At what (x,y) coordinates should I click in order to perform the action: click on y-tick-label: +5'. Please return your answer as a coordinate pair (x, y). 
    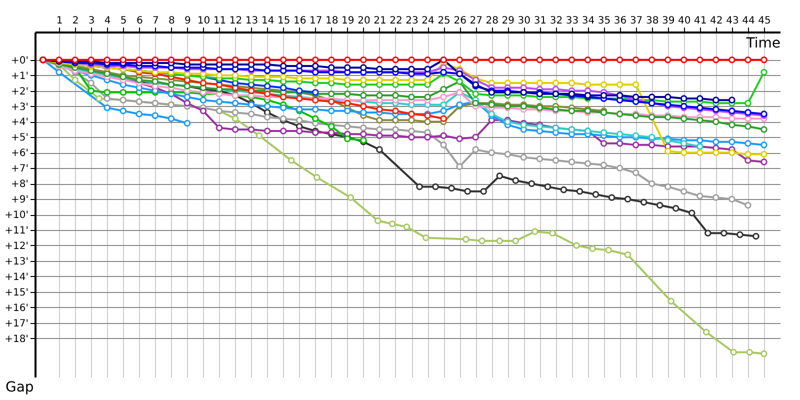
    Looking at the image, I should click on (19, 138).